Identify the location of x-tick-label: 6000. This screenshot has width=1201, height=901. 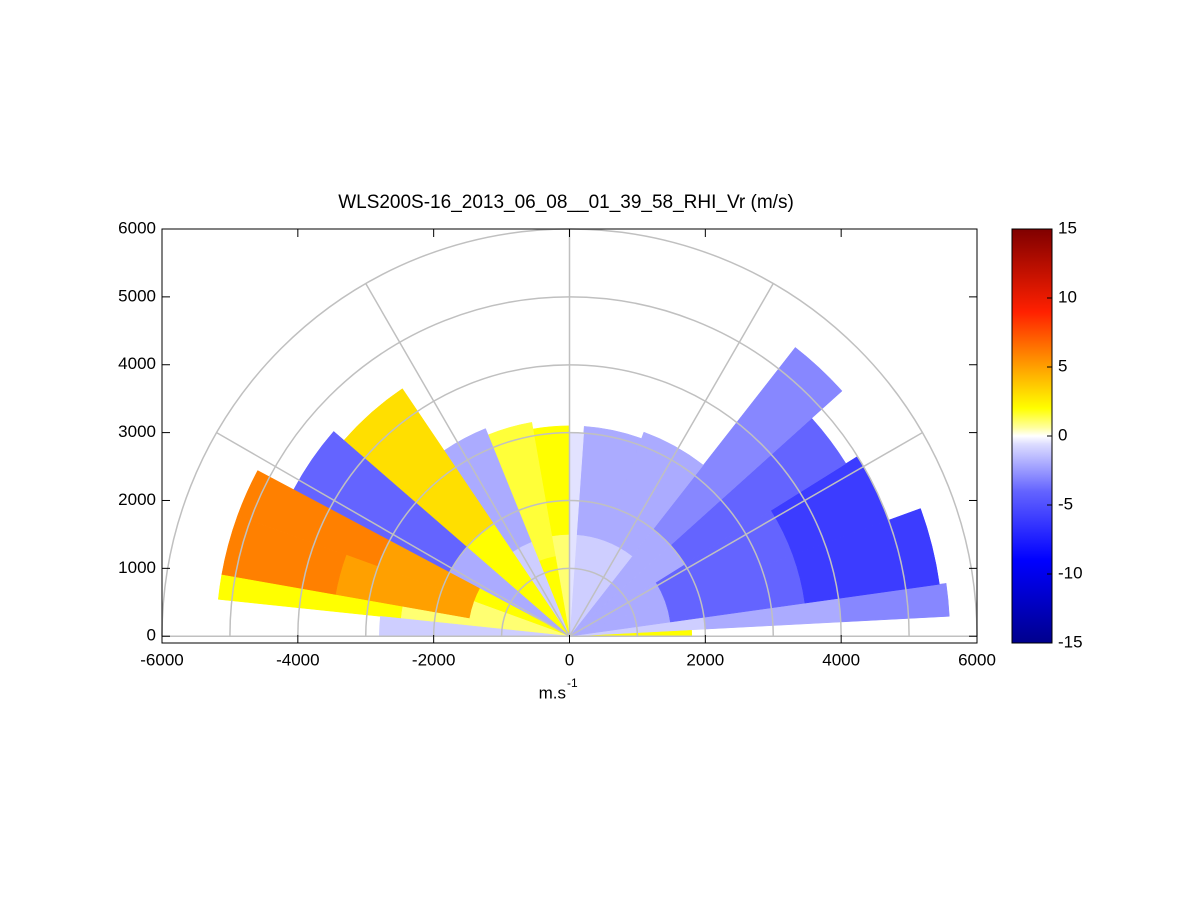
(977, 659).